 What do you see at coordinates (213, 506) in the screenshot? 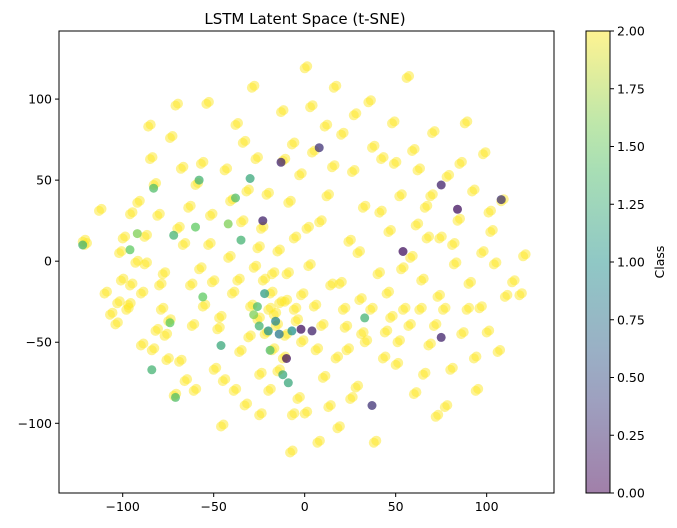
I see `x-tick-label: −50` at bounding box center [213, 506].